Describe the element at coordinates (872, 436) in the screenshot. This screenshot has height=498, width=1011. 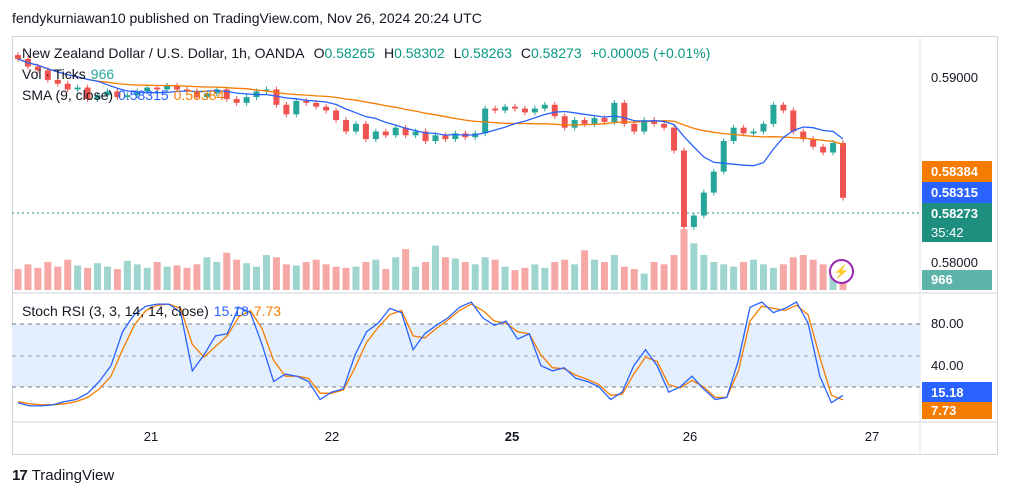
I see `time-axis-label: 27` at that location.